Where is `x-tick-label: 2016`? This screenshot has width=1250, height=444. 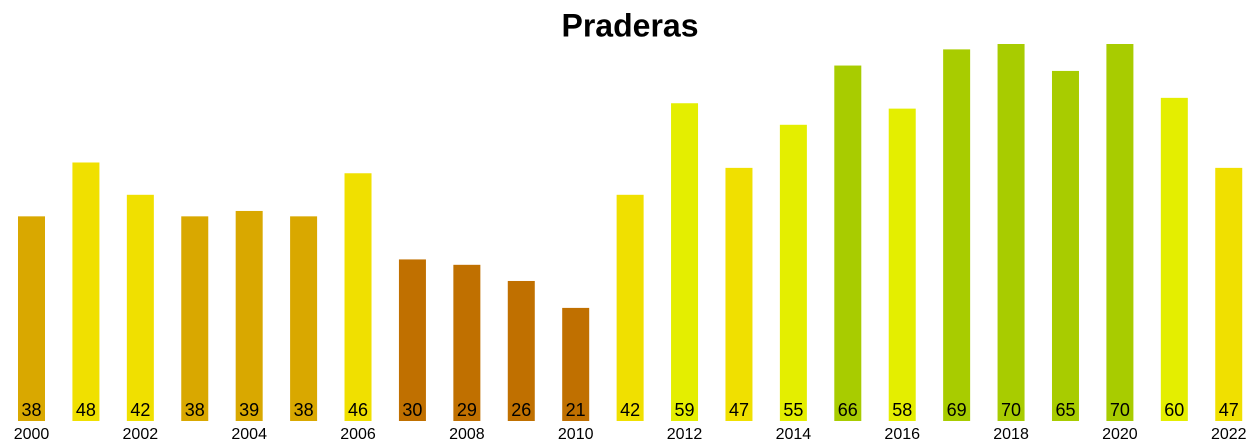
x-tick-label: 2016 is located at coordinates (902, 434).